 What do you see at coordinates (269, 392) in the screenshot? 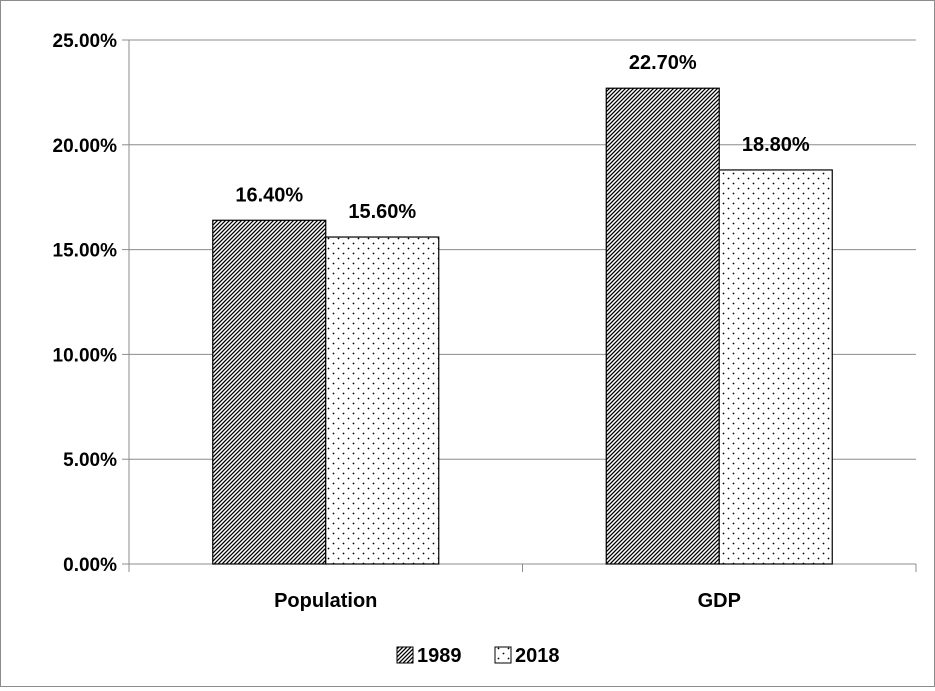
I see `bar-1989-population` at bounding box center [269, 392].